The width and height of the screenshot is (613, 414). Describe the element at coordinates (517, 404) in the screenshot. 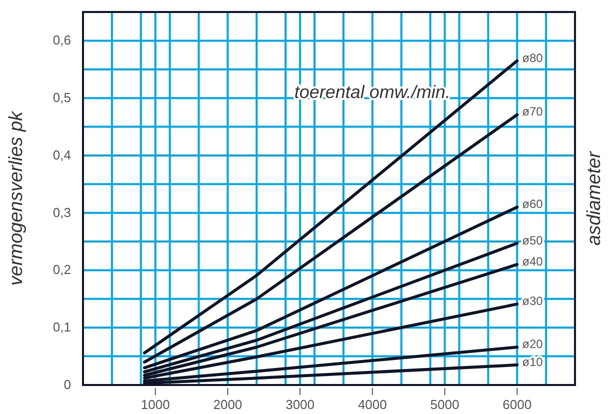

I see `x-tick-label: 6000` at that location.